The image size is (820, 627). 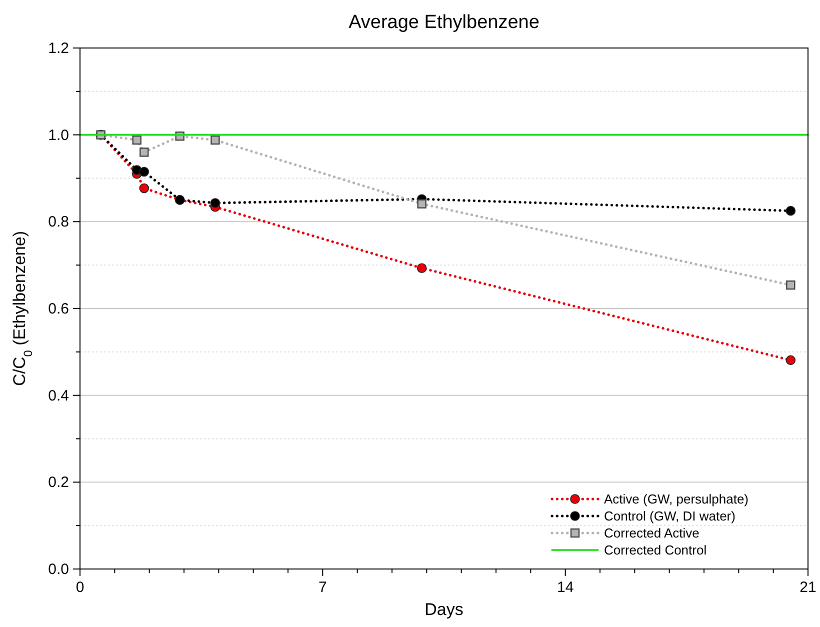 I want to click on legend-label: Corrected Control, so click(x=655, y=550).